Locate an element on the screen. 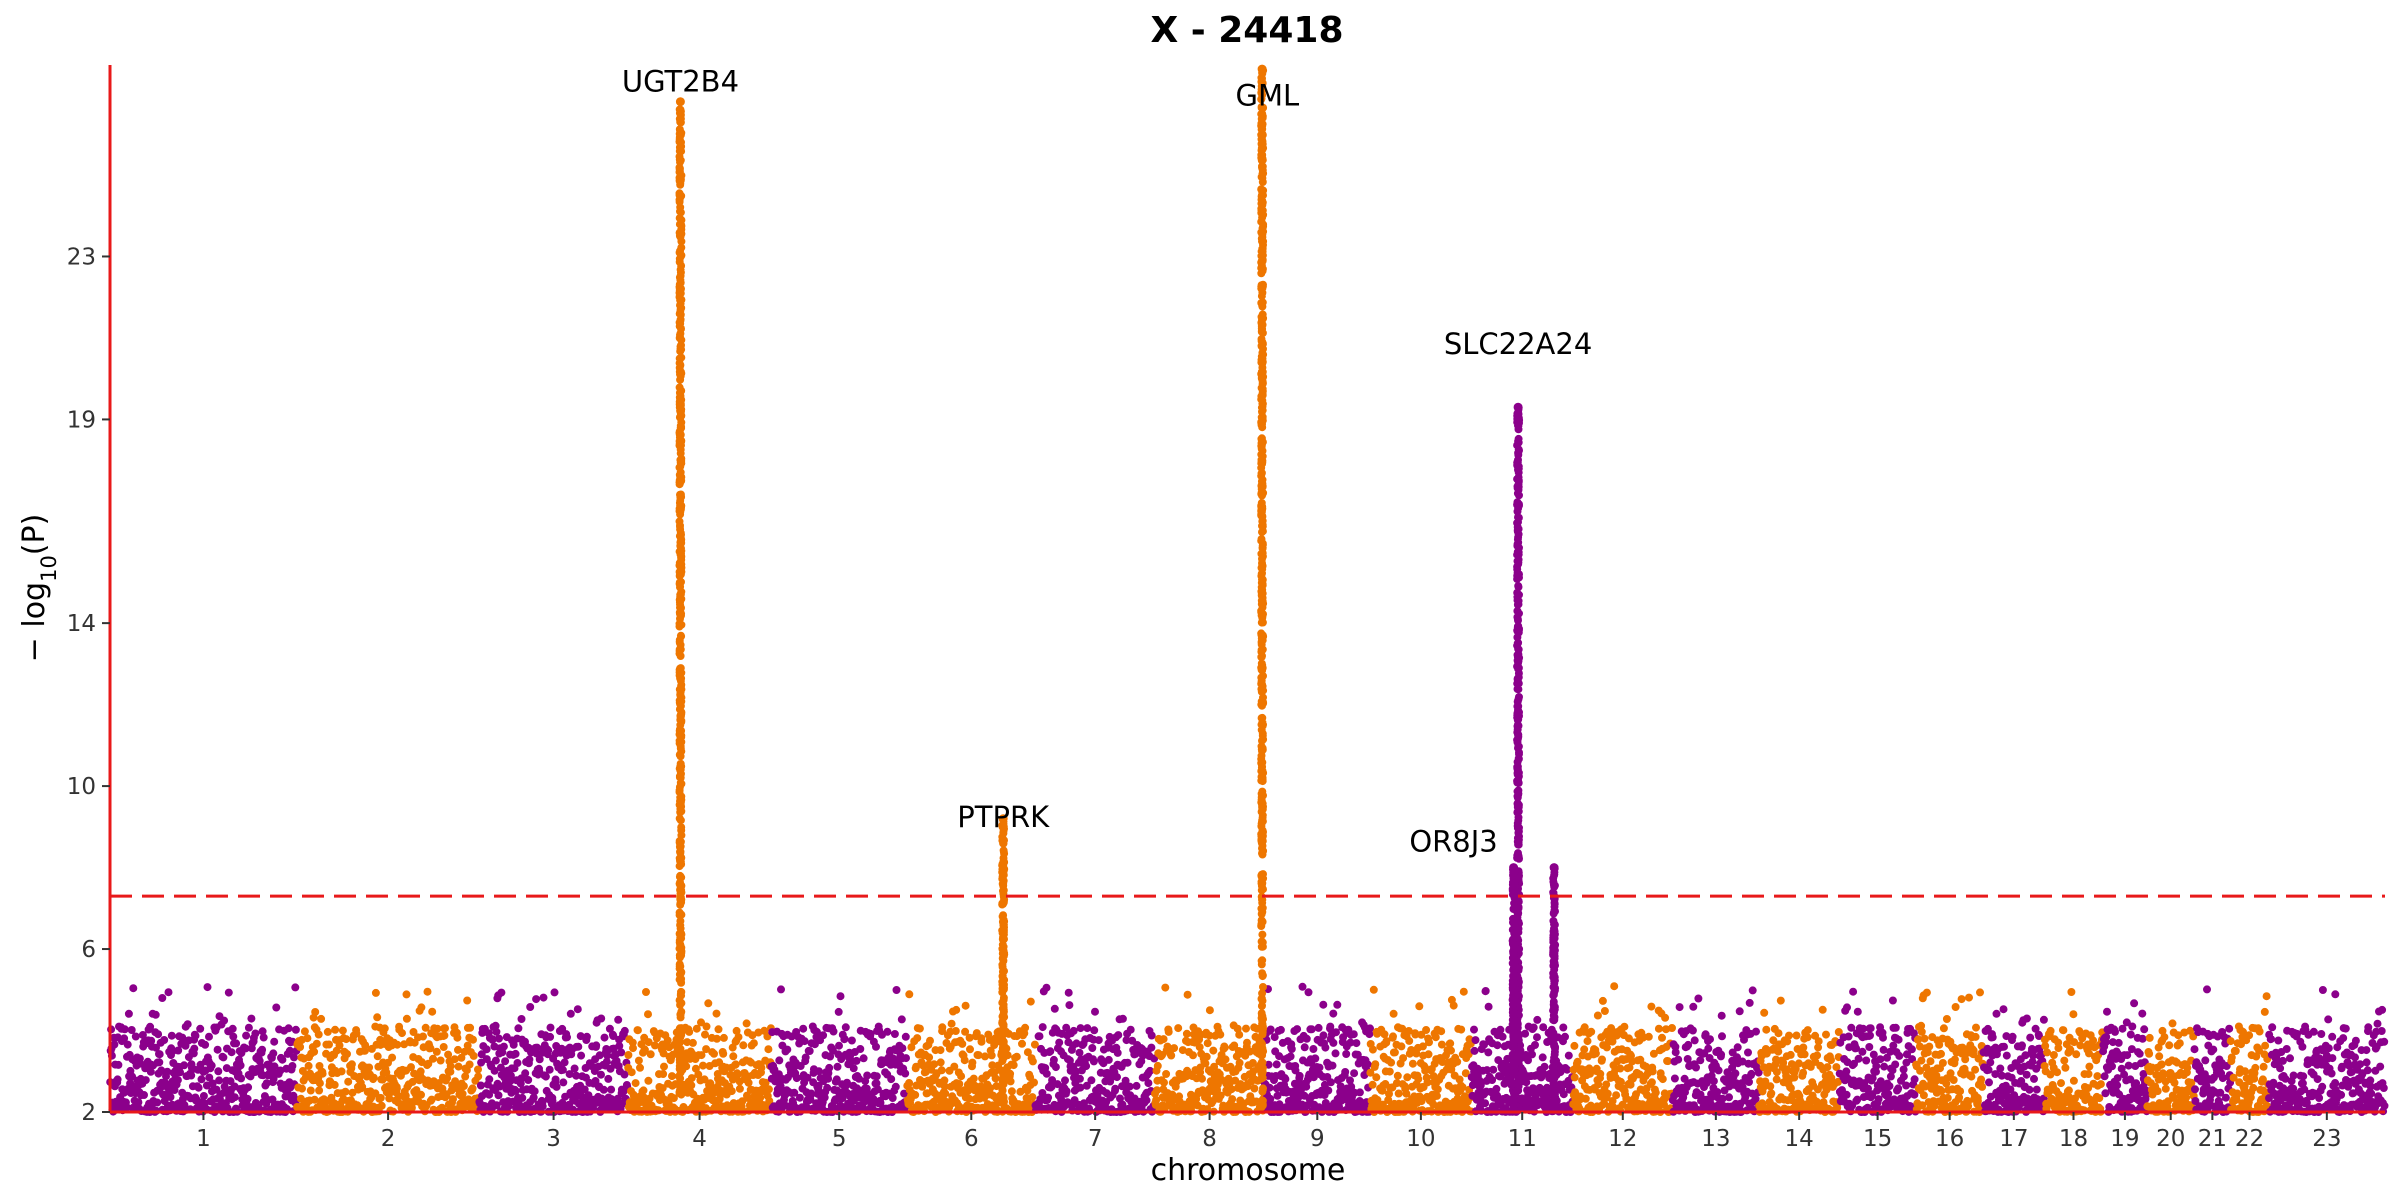  x-tick-label-chr-5: 5 is located at coordinates (839, 1139).